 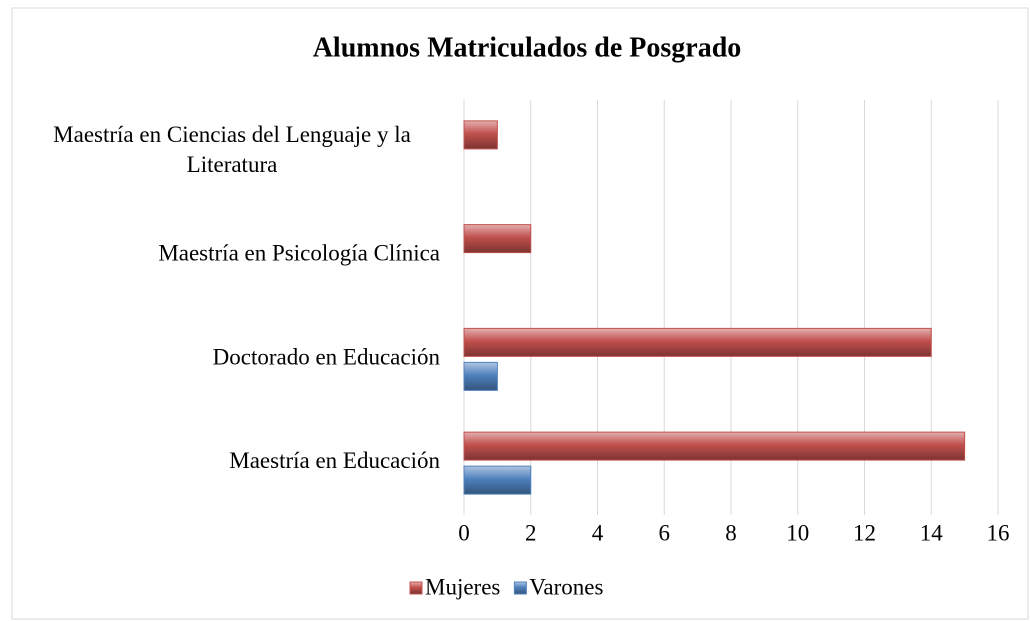 What do you see at coordinates (665, 532) in the screenshot?
I see `x-tick-label: 6` at bounding box center [665, 532].